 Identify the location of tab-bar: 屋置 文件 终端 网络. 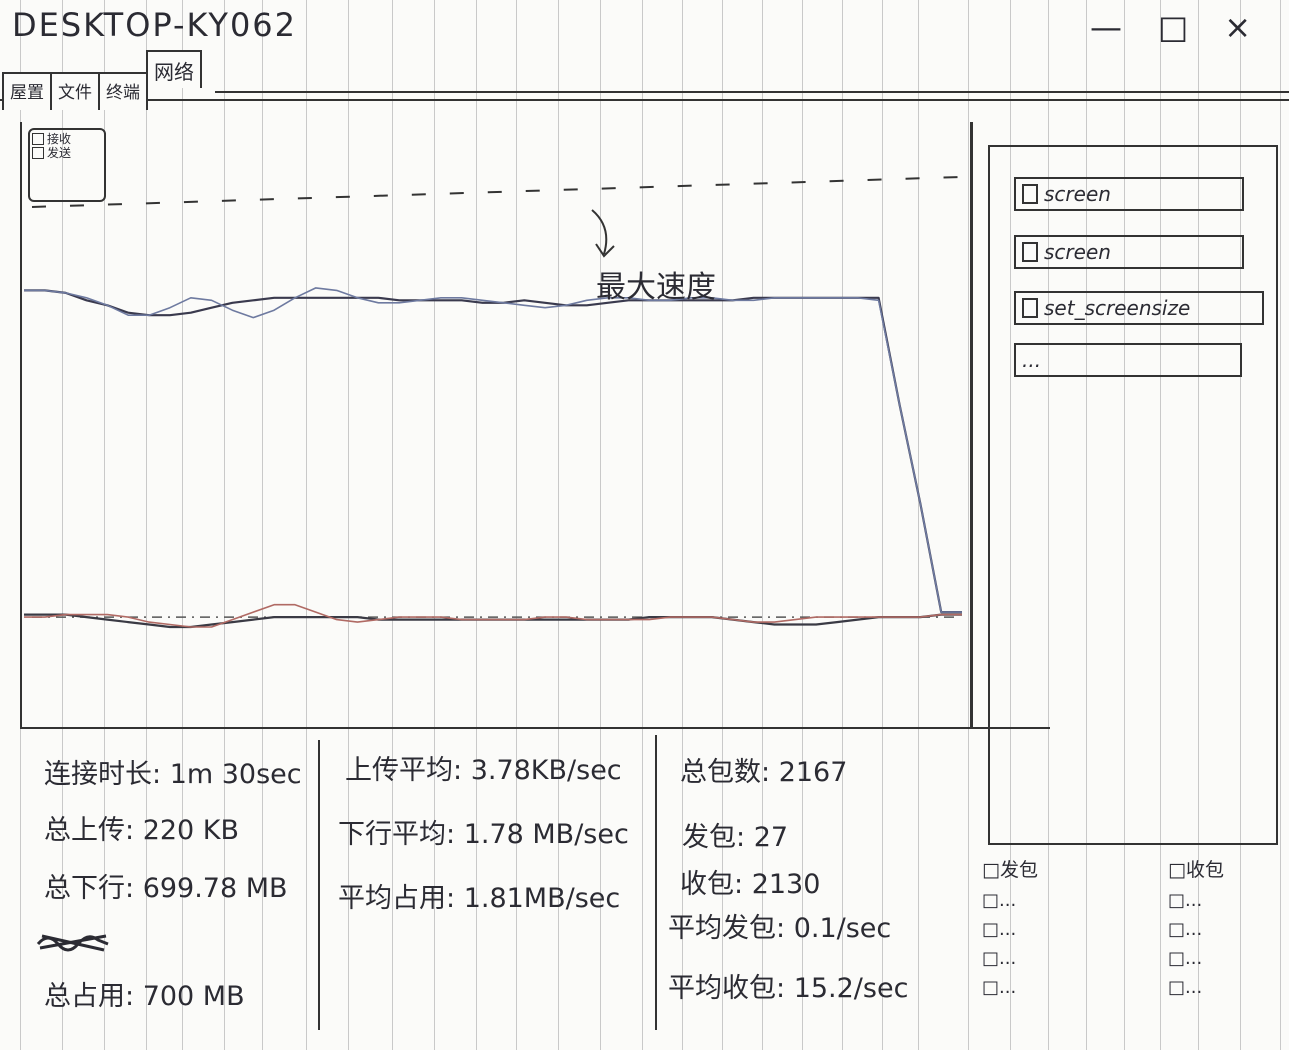
(102, 80).